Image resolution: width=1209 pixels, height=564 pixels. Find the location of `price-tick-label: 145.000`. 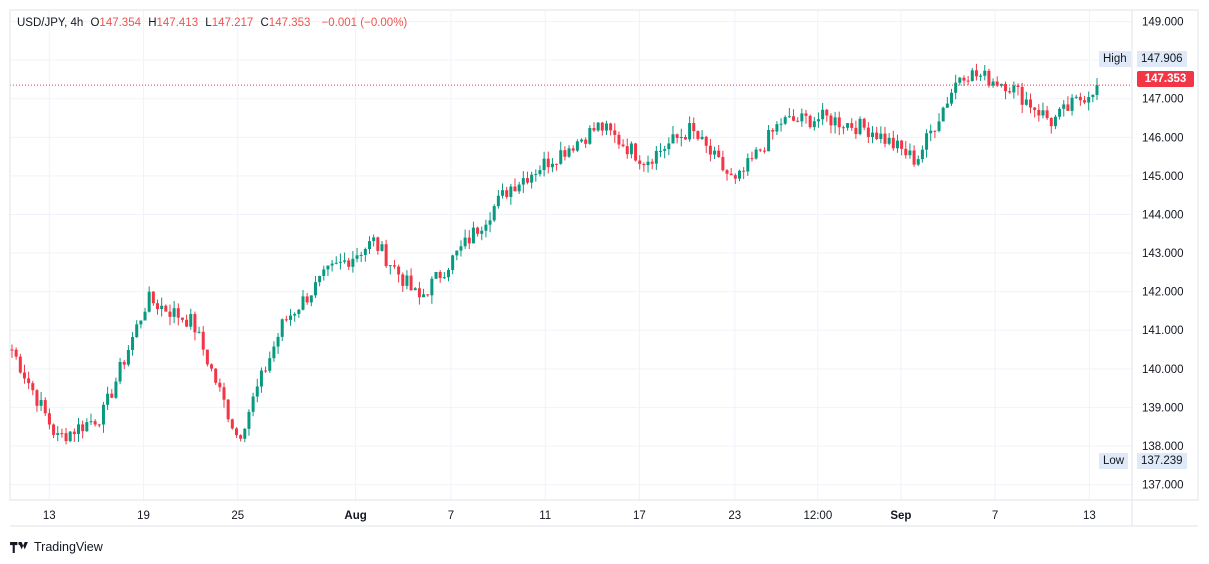

price-tick-label: 145.000 is located at coordinates (1163, 177).